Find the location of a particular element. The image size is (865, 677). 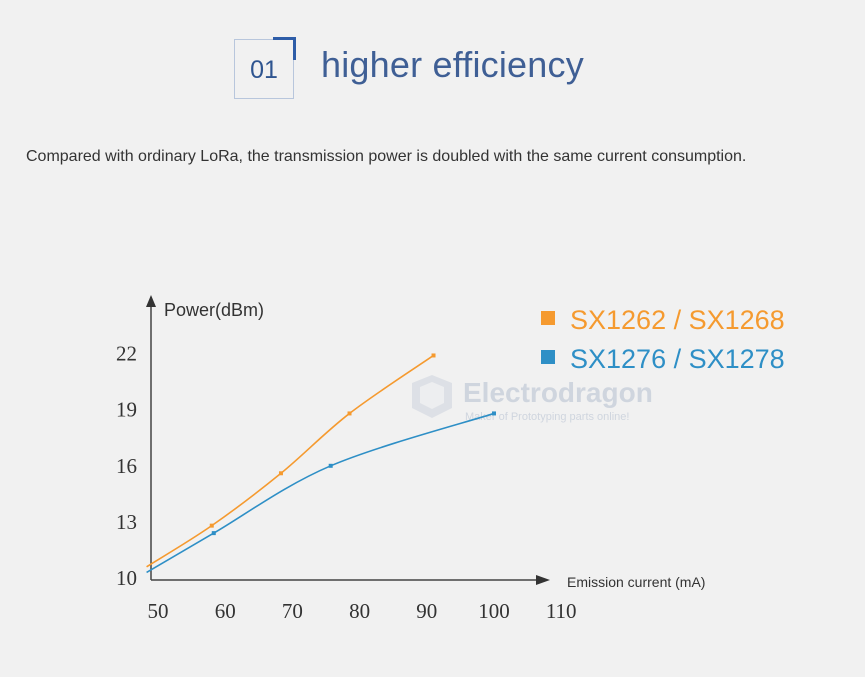

section-number: 01 is located at coordinates (264, 70).